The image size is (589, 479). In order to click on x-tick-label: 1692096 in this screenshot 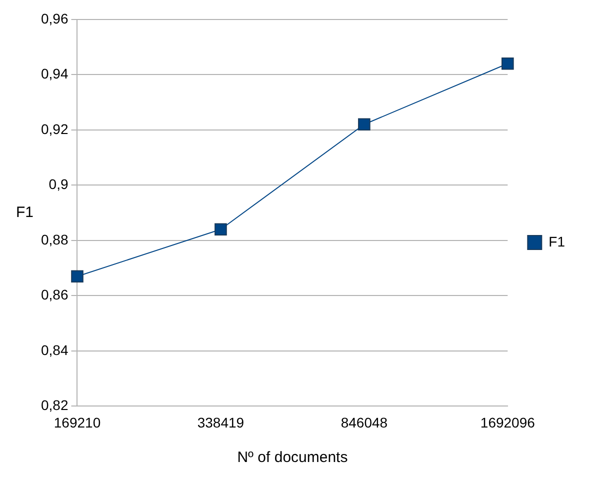, I will do `click(508, 422)`.